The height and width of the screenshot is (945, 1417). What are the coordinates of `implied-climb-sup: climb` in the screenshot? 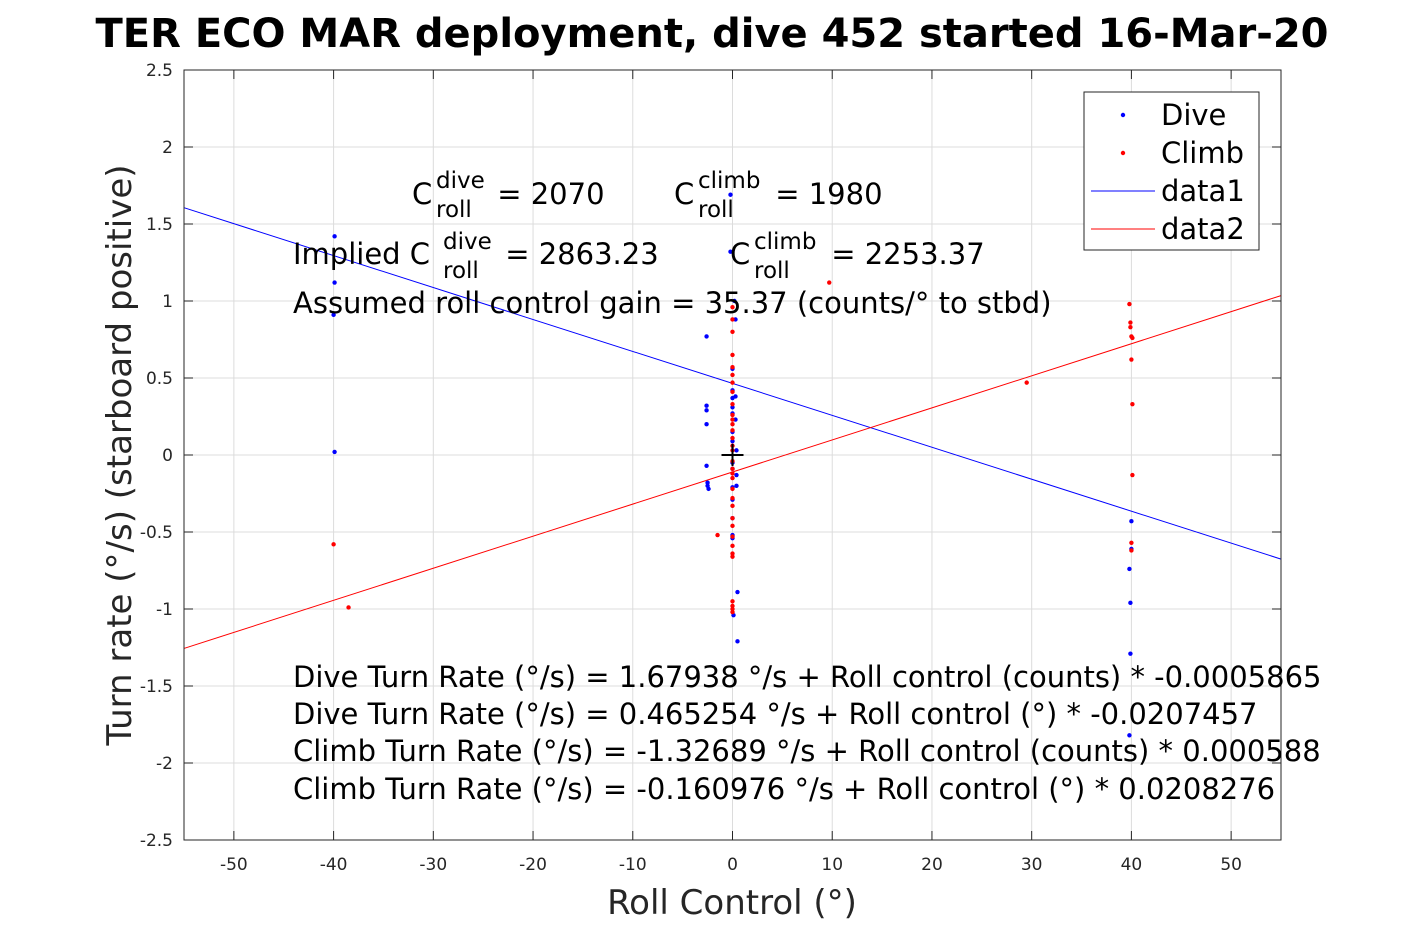 It's located at (785, 242).